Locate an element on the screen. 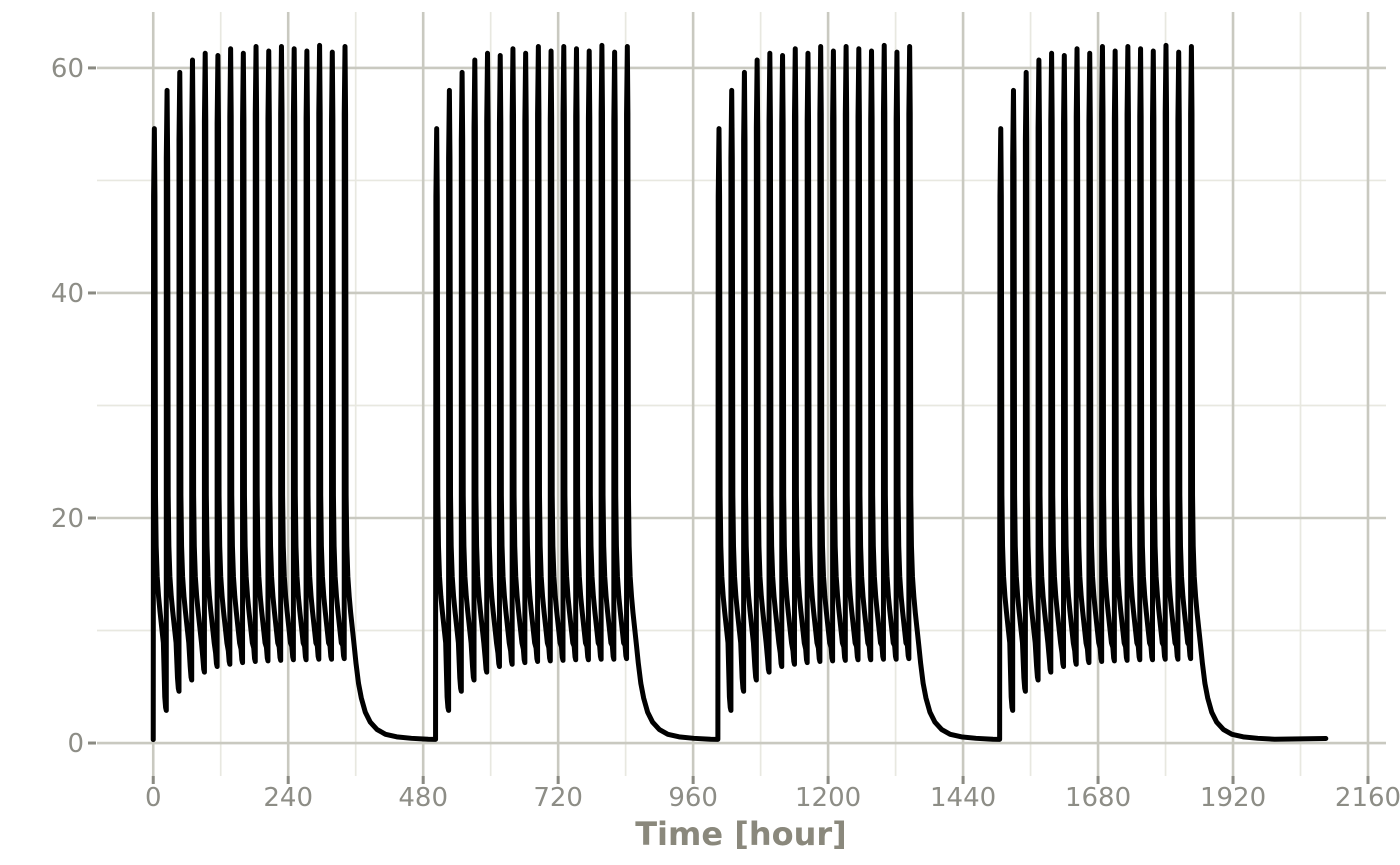  y-tick-label: 40 is located at coordinates (67, 294).